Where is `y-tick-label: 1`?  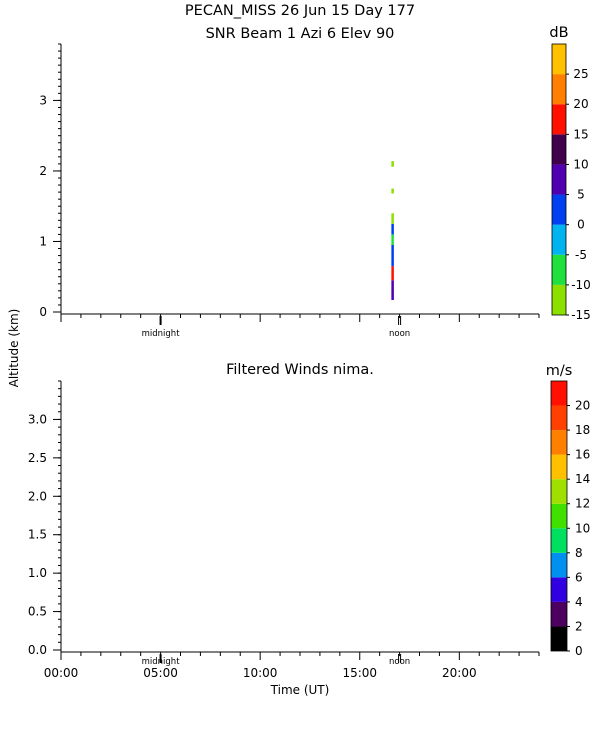
y-tick-label: 1 is located at coordinates (43, 241).